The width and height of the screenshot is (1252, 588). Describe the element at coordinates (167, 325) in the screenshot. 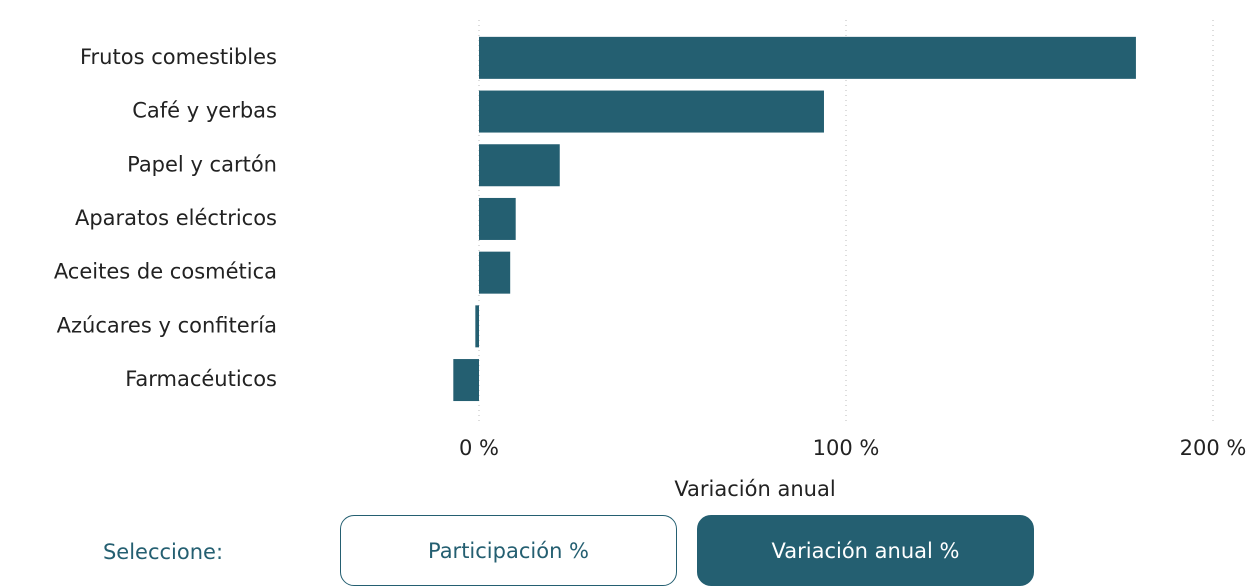

I see `y-tick-label: Azúcares y confitería` at that location.